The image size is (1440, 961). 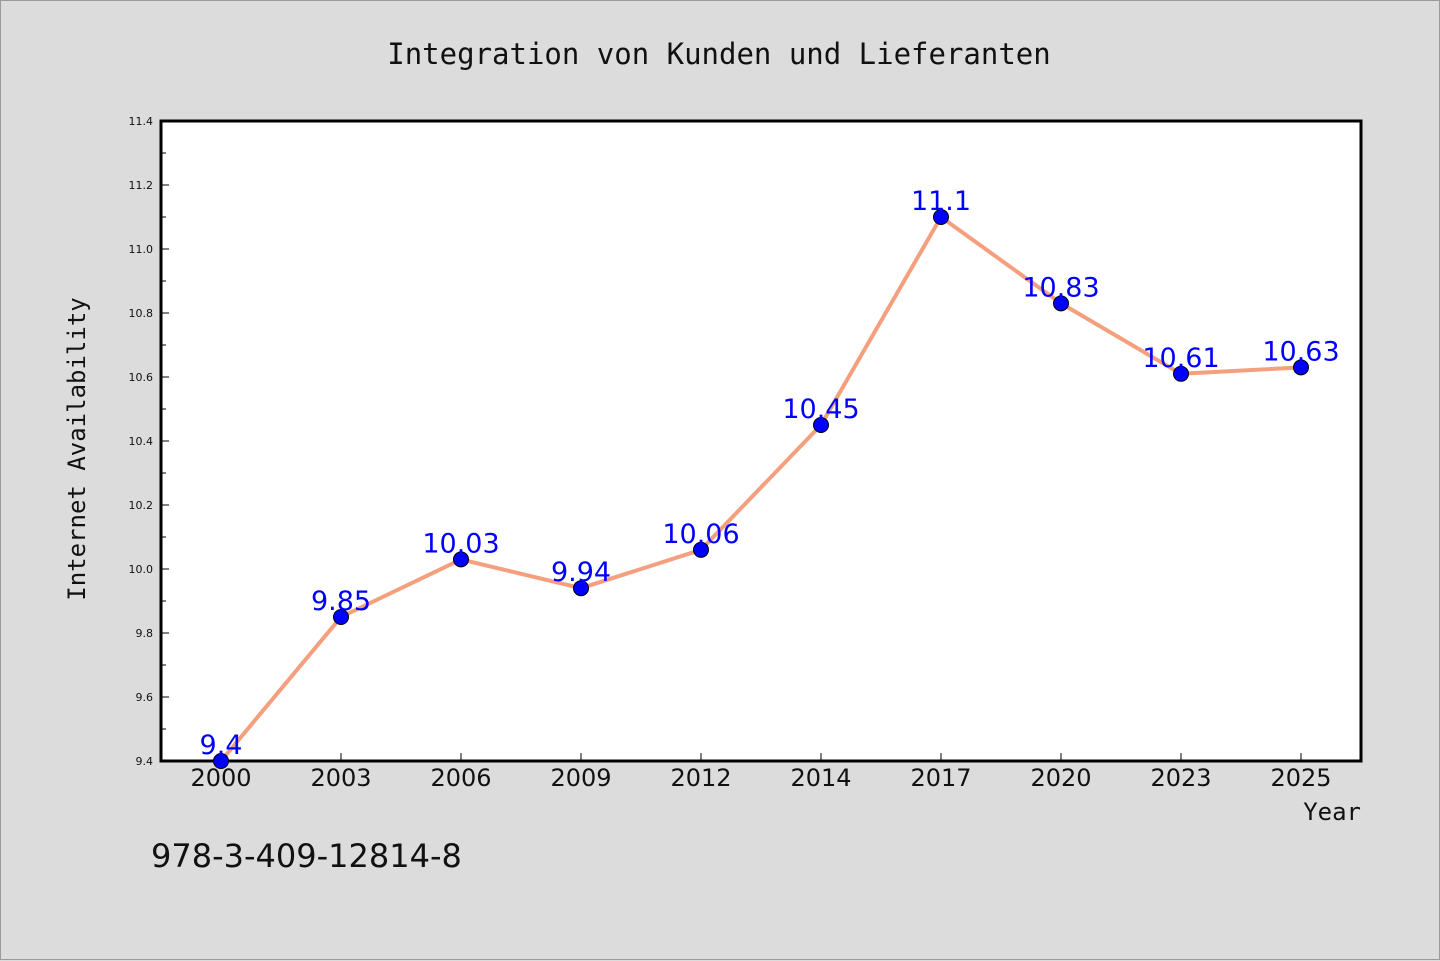 I want to click on data-label: 9.94, so click(x=581, y=572).